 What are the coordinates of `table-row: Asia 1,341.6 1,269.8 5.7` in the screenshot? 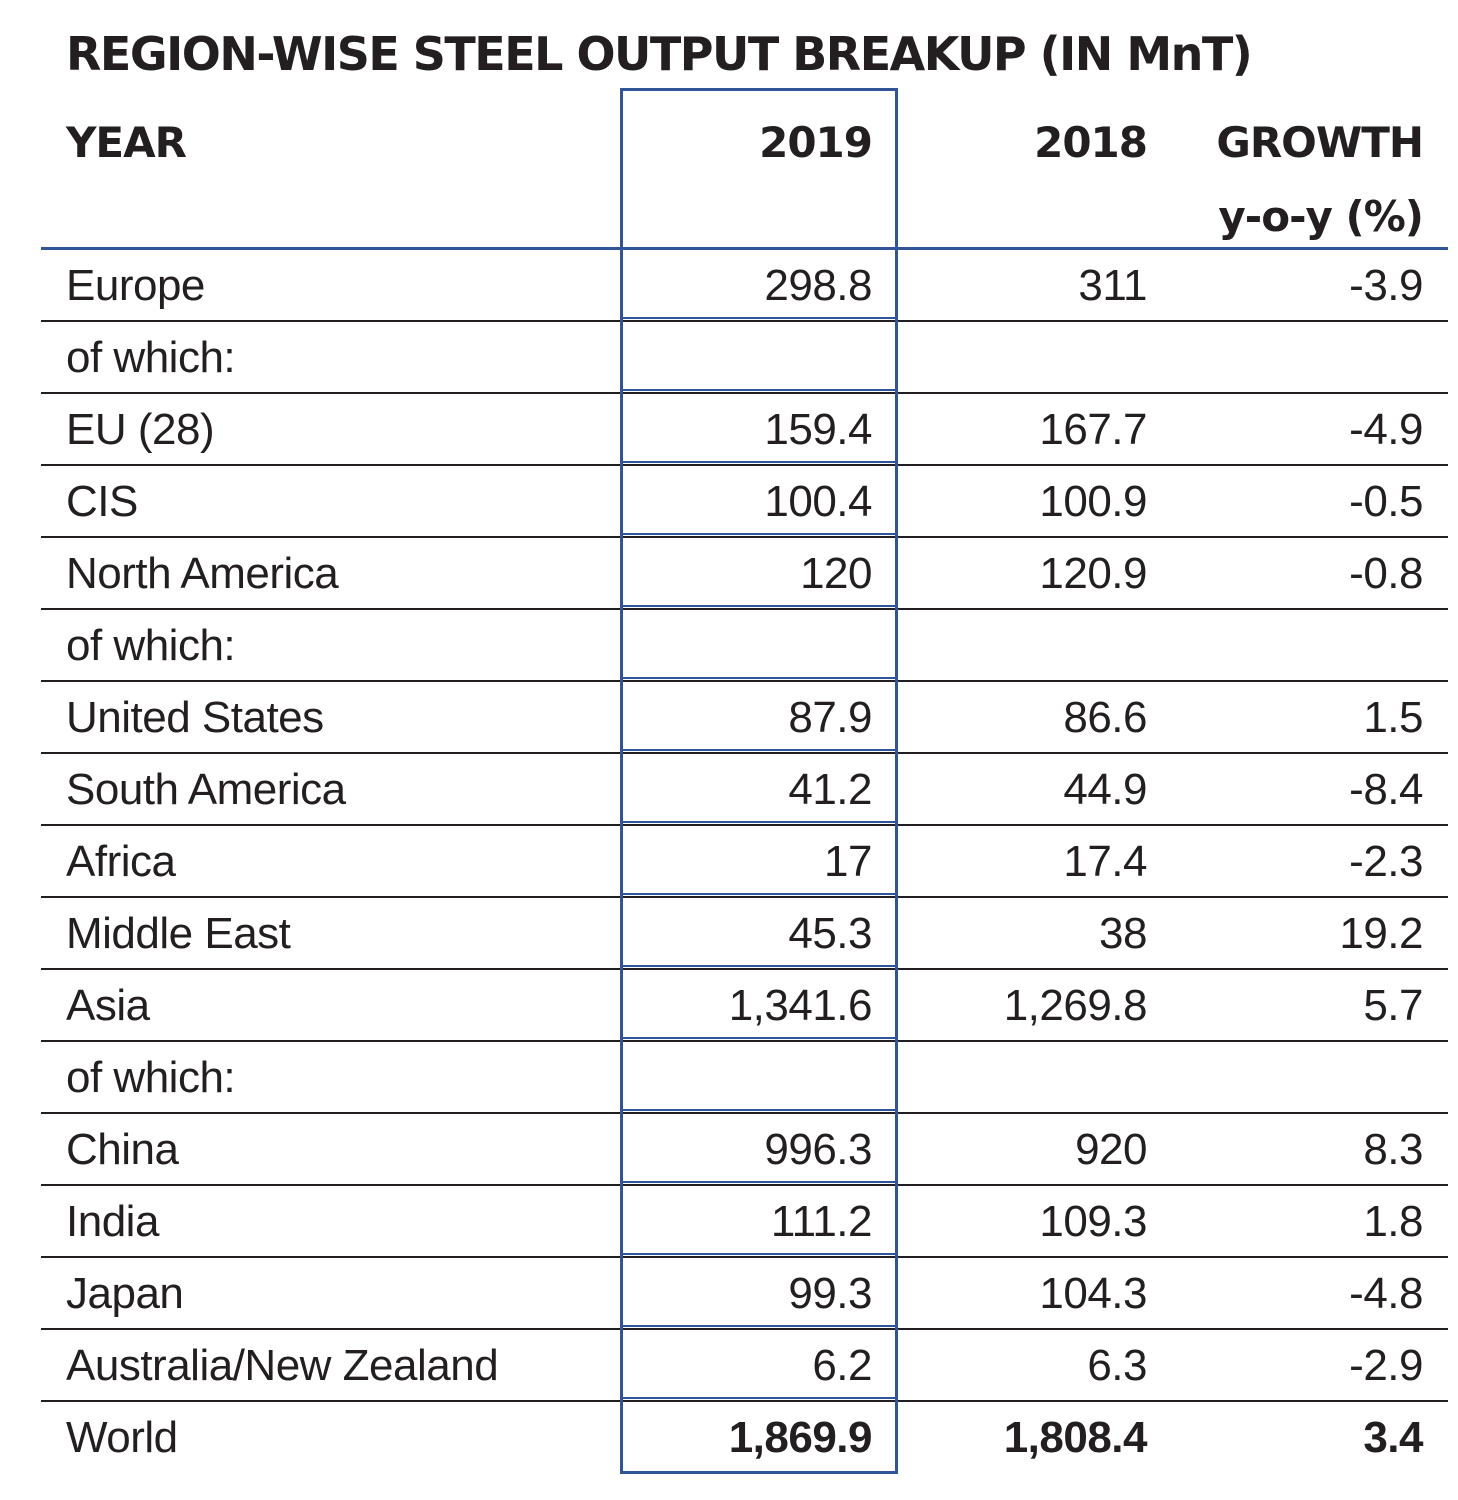 It's located at (744, 1006).